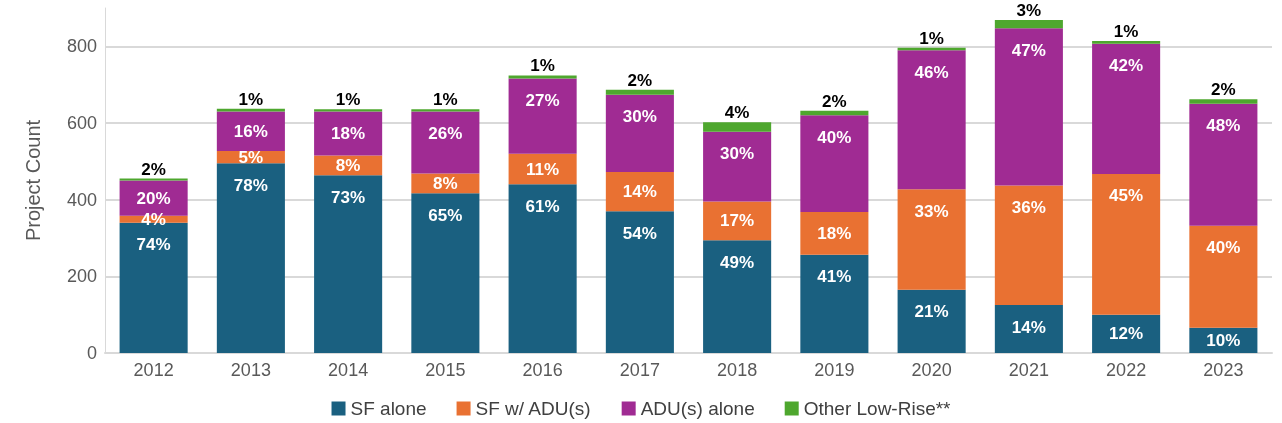 The image size is (1282, 423). What do you see at coordinates (931, 211) in the screenshot?
I see `annotation: 33%` at bounding box center [931, 211].